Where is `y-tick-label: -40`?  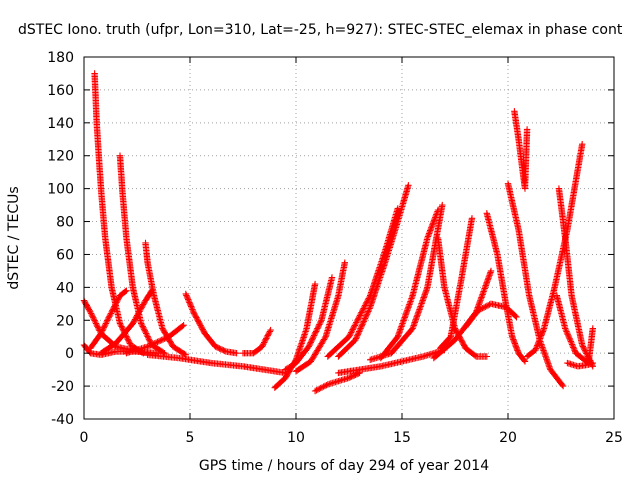 y-tick-label: -40 is located at coordinates (62, 420).